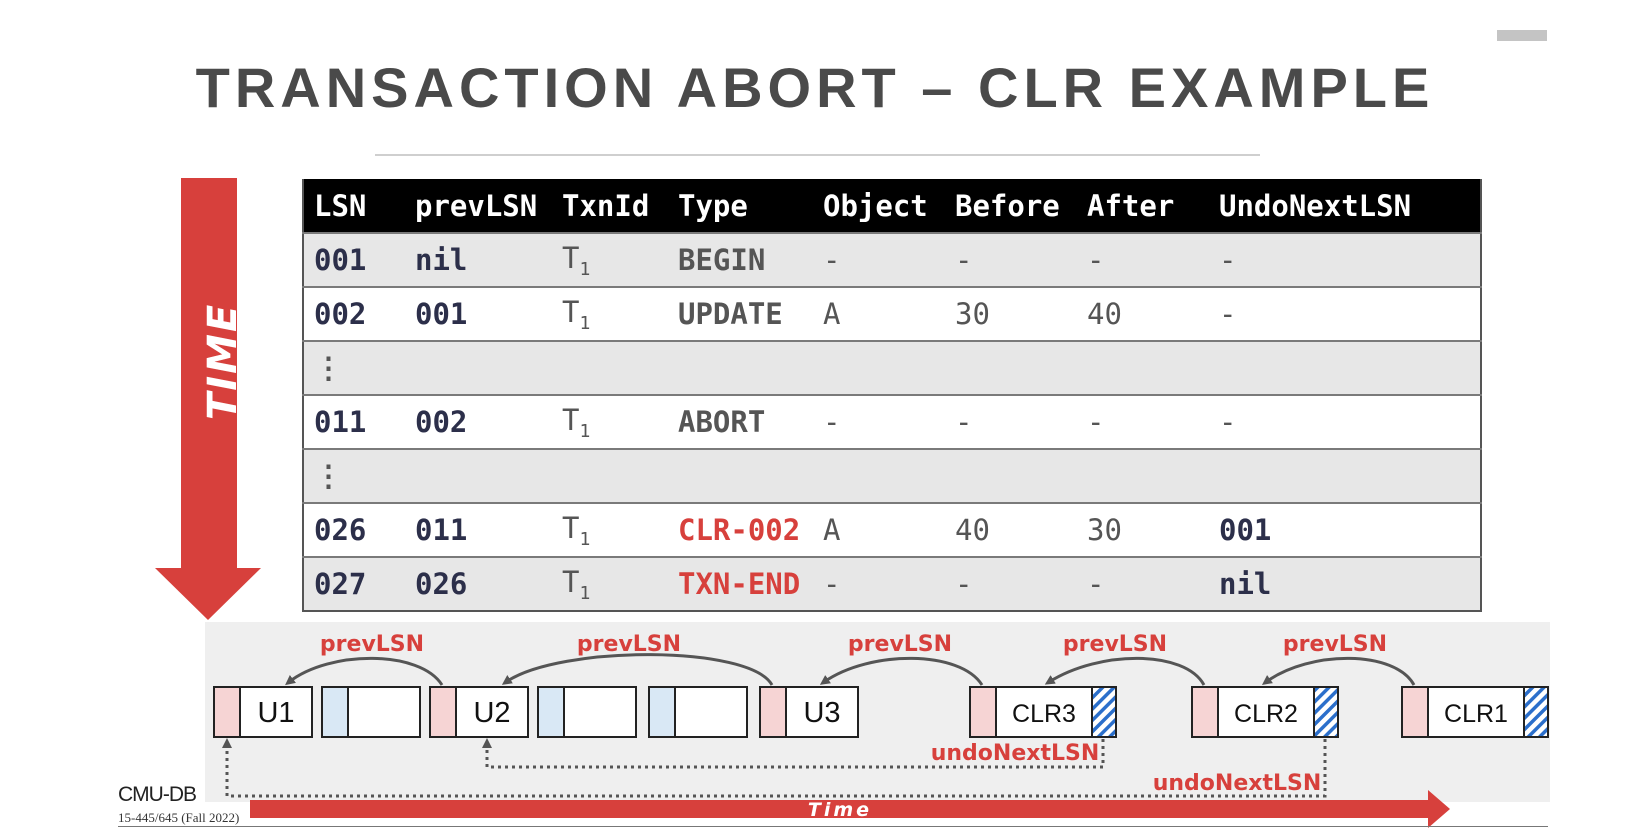 The image size is (1630, 837). I want to click on record-label: U1, so click(275, 713).